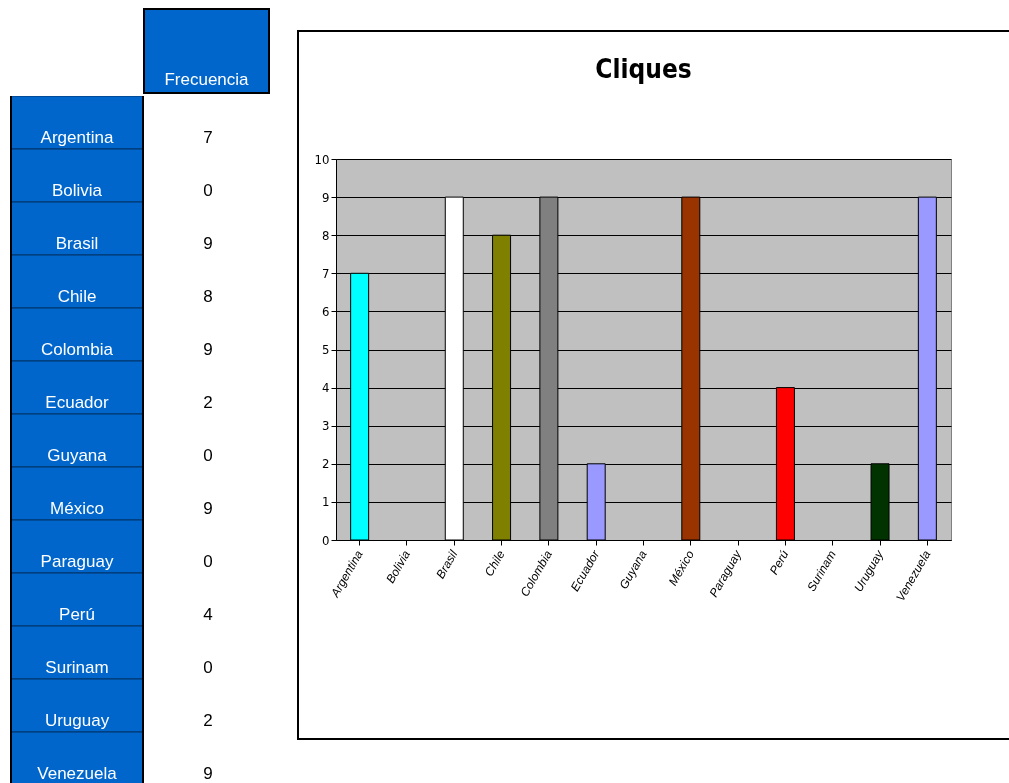 Image resolution: width=1009 pixels, height=783 pixels. What do you see at coordinates (326, 464) in the screenshot?
I see `y-tick-label: 2` at bounding box center [326, 464].